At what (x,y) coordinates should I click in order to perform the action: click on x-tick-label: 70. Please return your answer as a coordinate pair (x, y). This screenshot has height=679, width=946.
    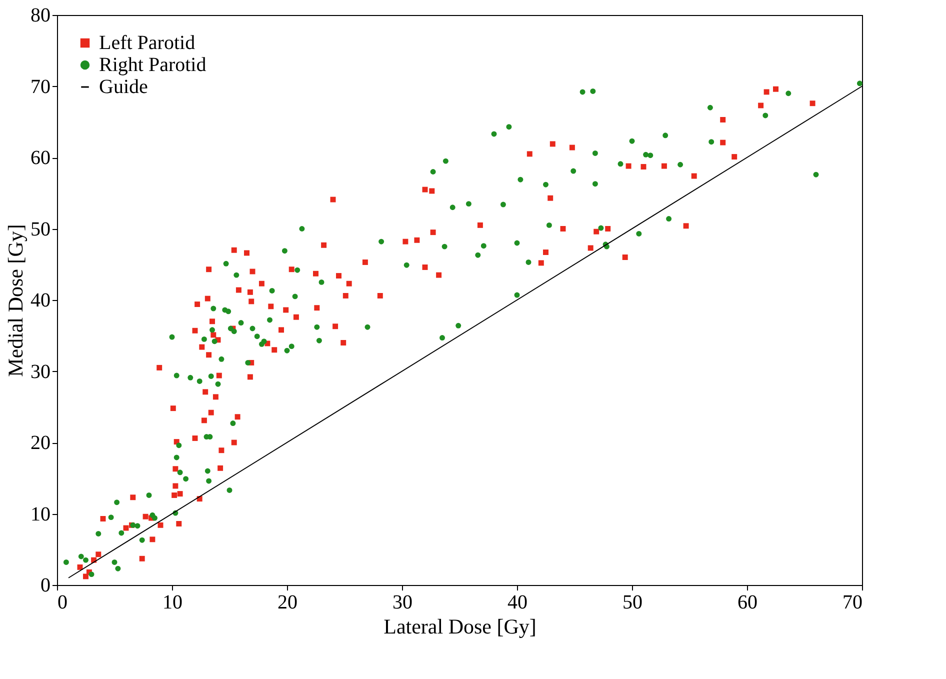
    Looking at the image, I should click on (852, 603).